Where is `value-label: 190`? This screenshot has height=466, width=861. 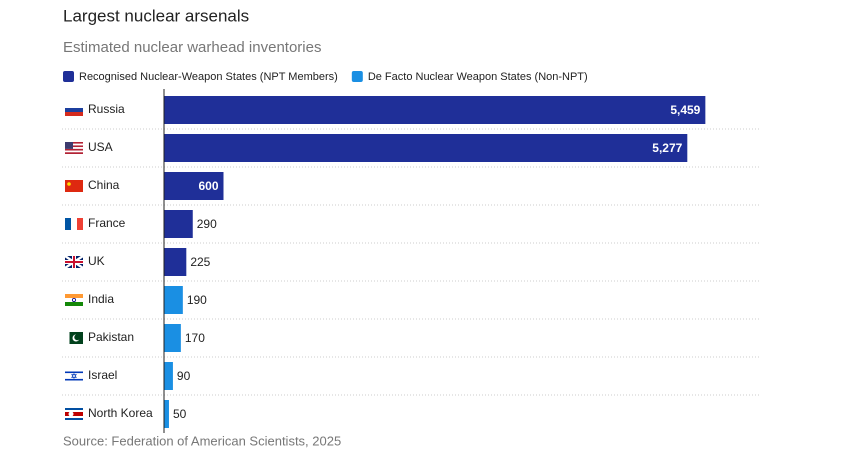
value-label: 190 is located at coordinates (197, 300).